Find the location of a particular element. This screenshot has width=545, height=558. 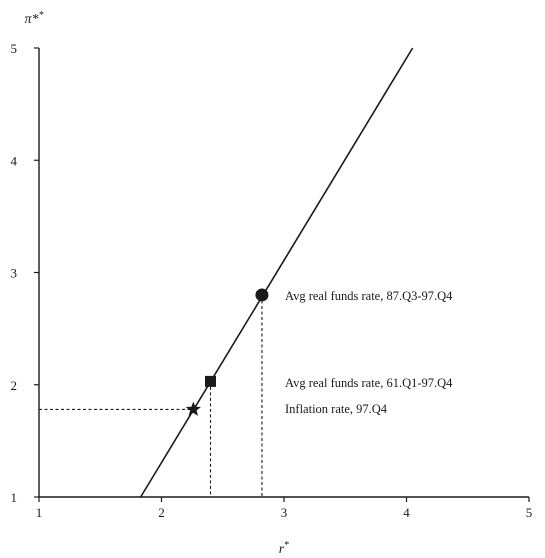

y-tick-label: 4 is located at coordinates (14, 160).